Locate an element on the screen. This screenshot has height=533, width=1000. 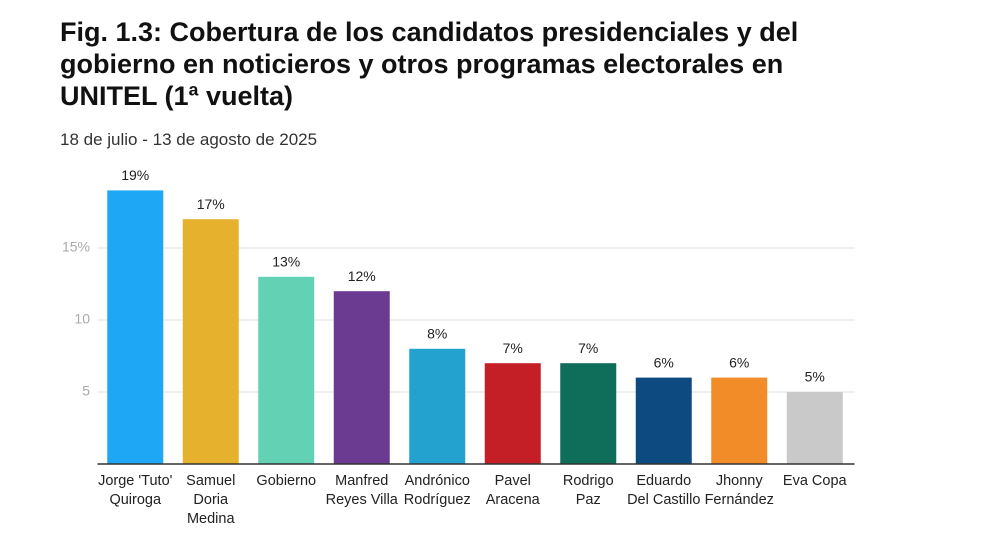
y-tick-label: 10 is located at coordinates (82, 319).